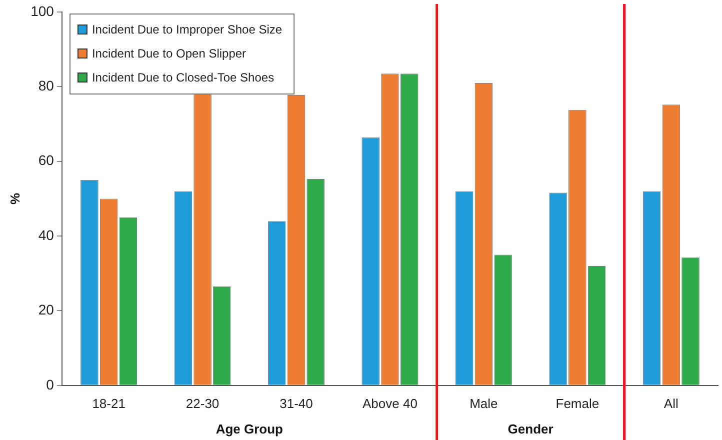 This screenshot has width=722, height=440. I want to click on text: Age Group, so click(250, 429).